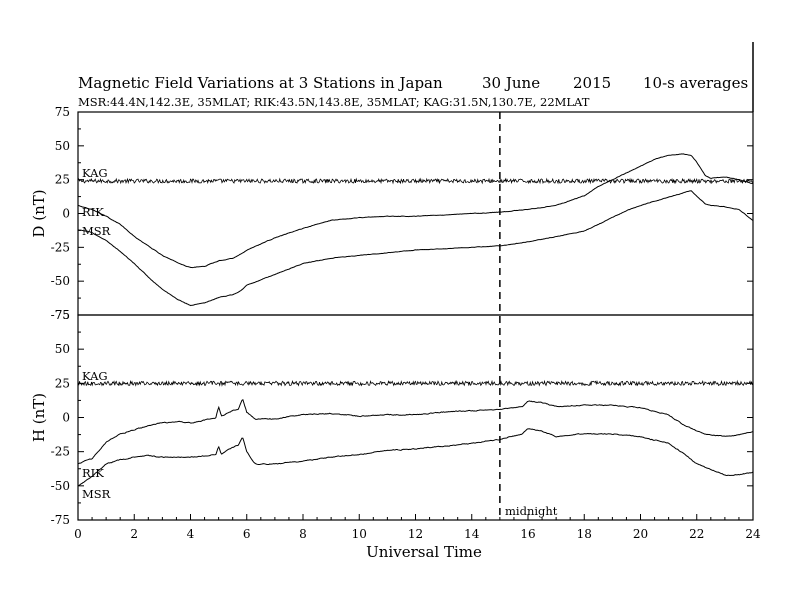  What do you see at coordinates (424, 552) in the screenshot?
I see `x-axis-label: Universal Time` at bounding box center [424, 552].